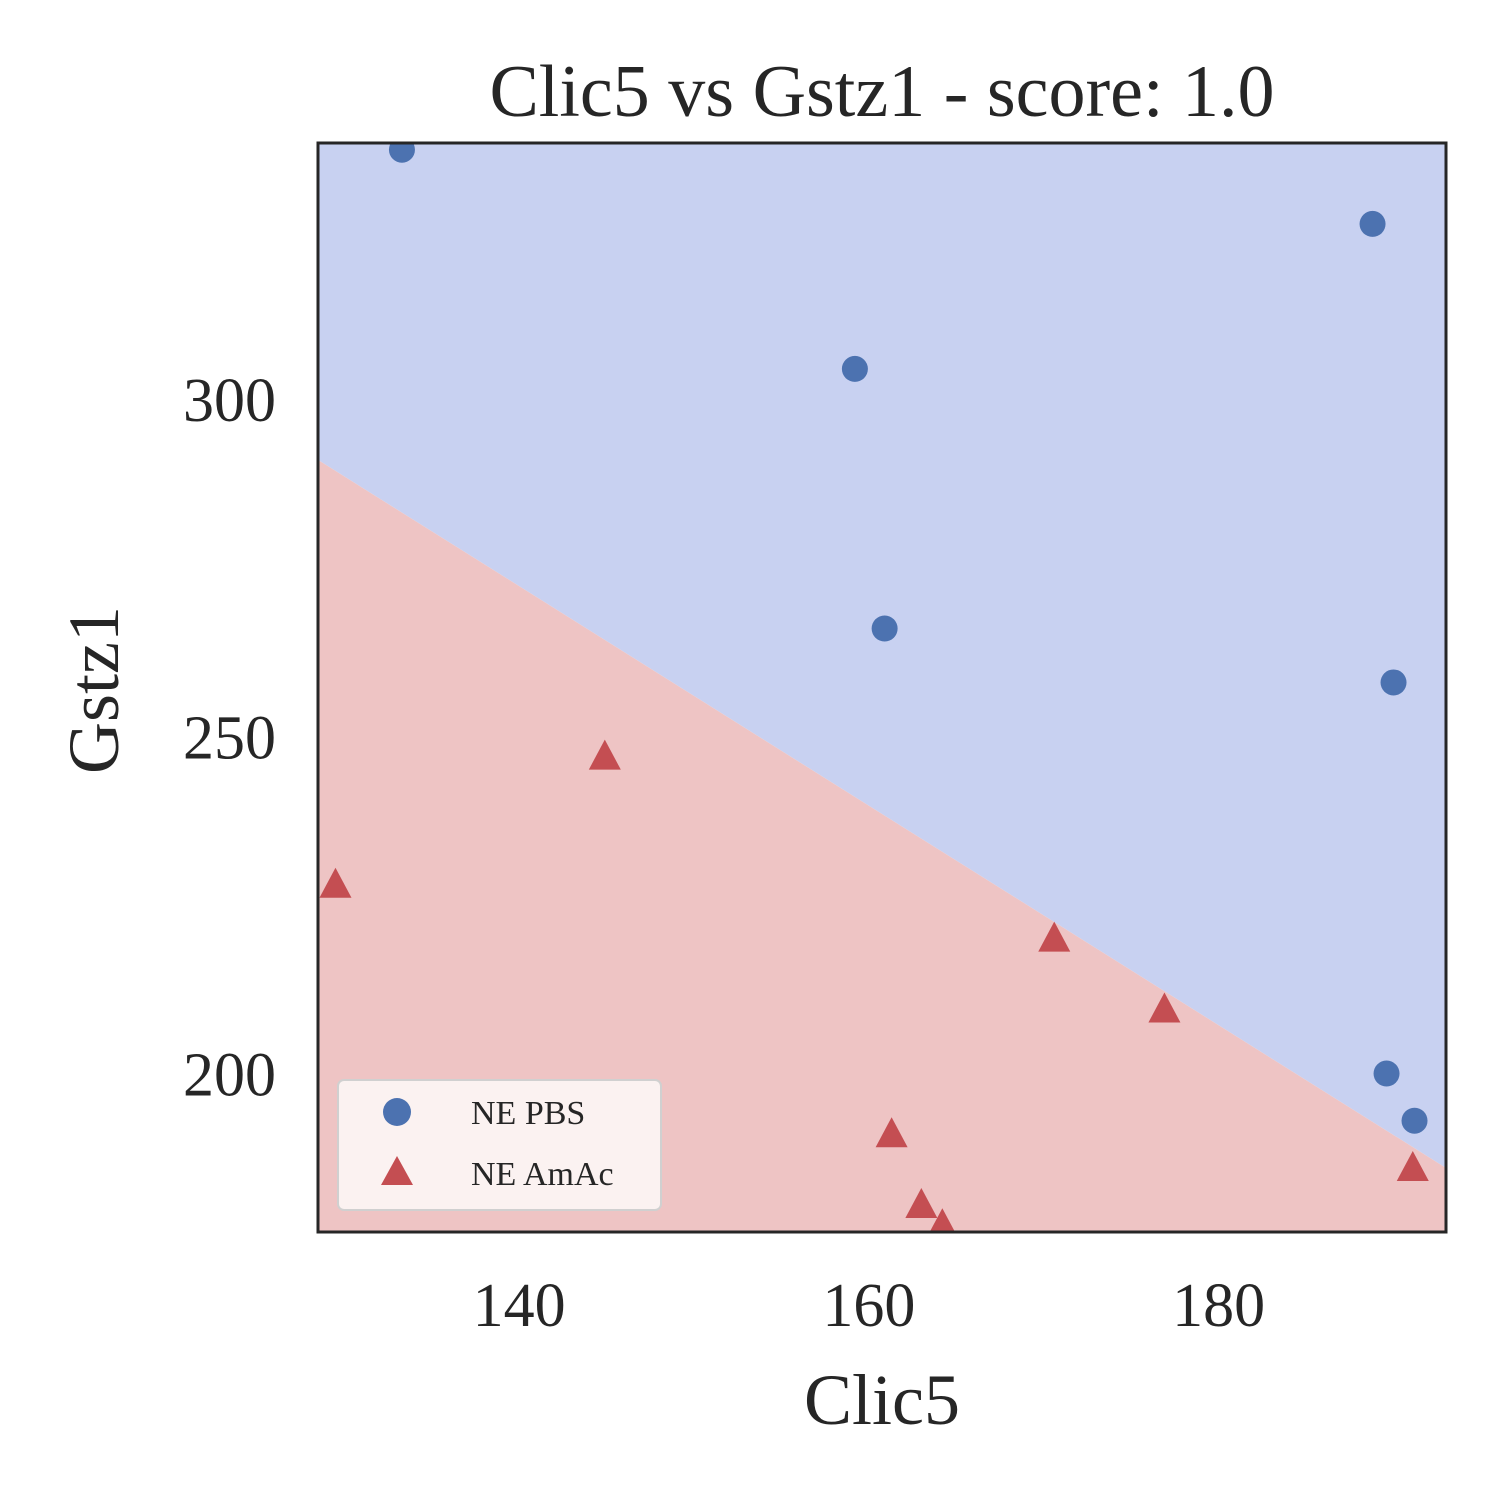  I want to click on legend-label-ne-pbs: NE PBS, so click(528, 1113).